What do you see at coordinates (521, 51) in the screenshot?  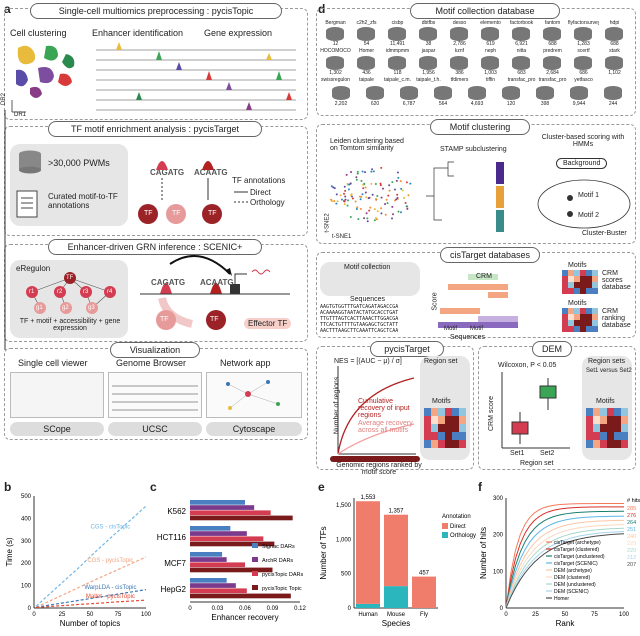 I see `db-name: nitta` at bounding box center [521, 51].